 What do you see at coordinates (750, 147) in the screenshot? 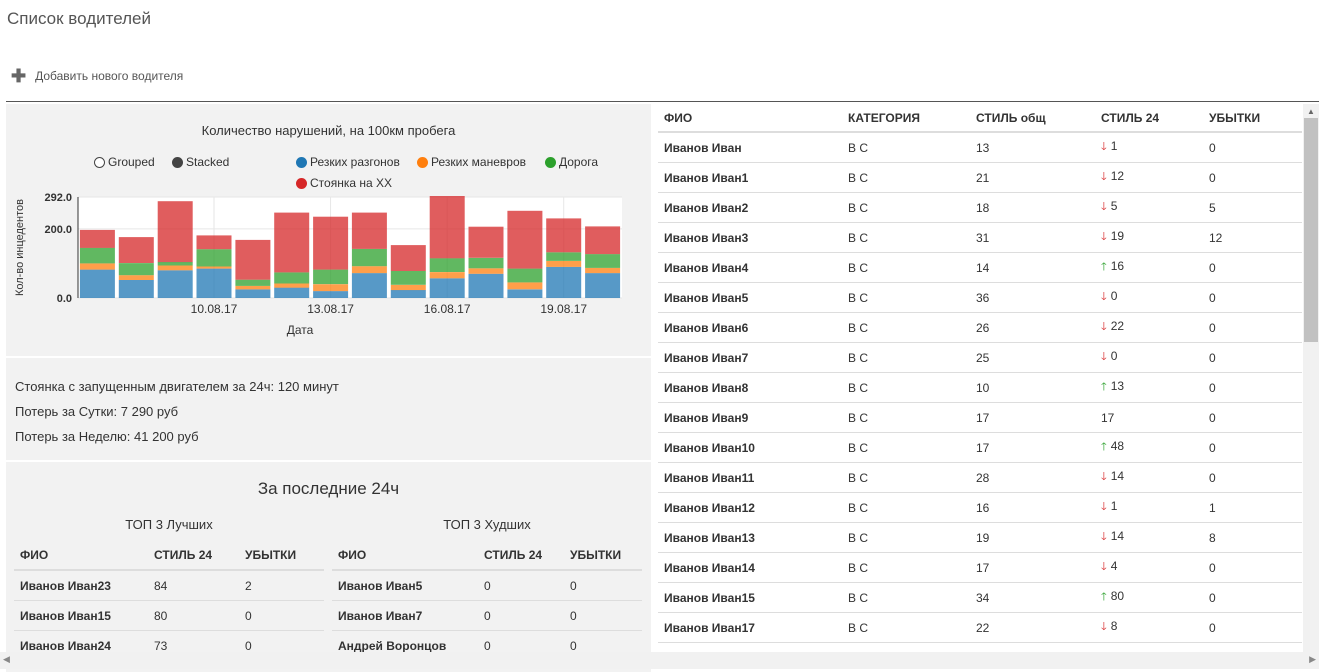
I see `driver-link: Иванов Иван` at bounding box center [750, 147].